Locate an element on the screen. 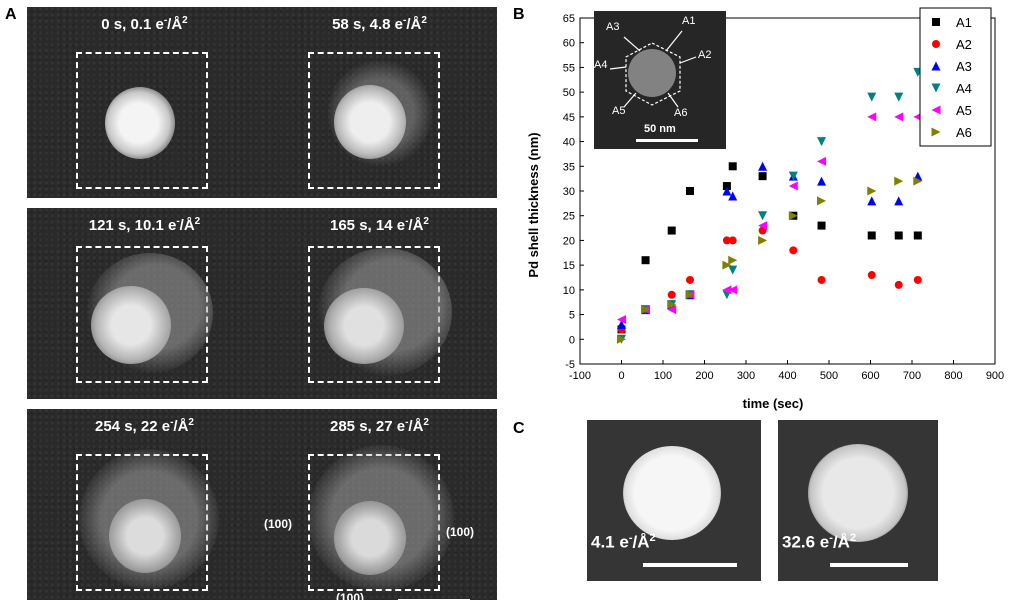 Image resolution: width=1011 pixels, height=615 pixels. legend-label-a3: A3 is located at coordinates (964, 66).